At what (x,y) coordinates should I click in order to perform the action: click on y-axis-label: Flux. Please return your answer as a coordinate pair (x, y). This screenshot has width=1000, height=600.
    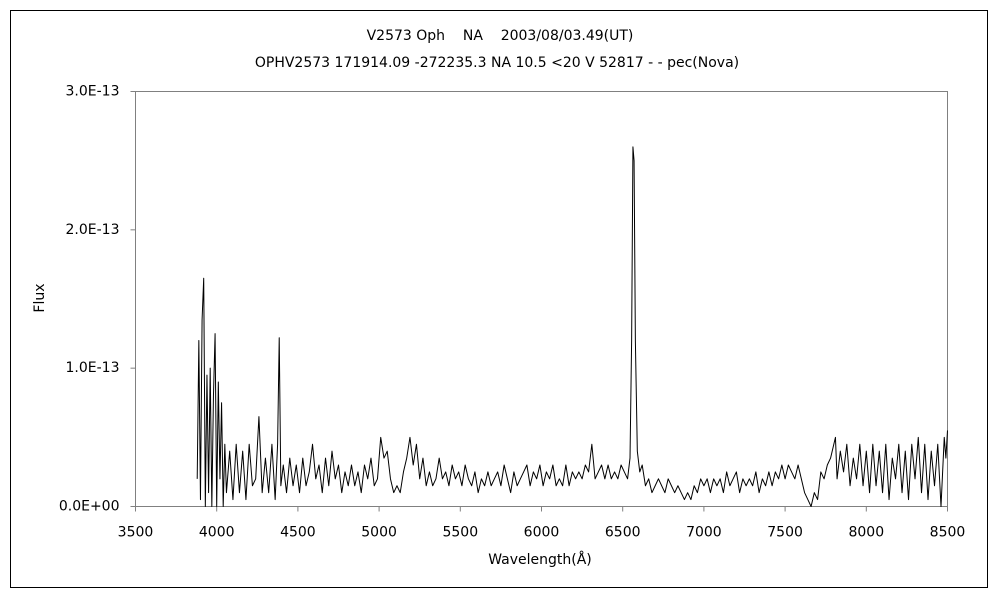
    Looking at the image, I should click on (40, 297).